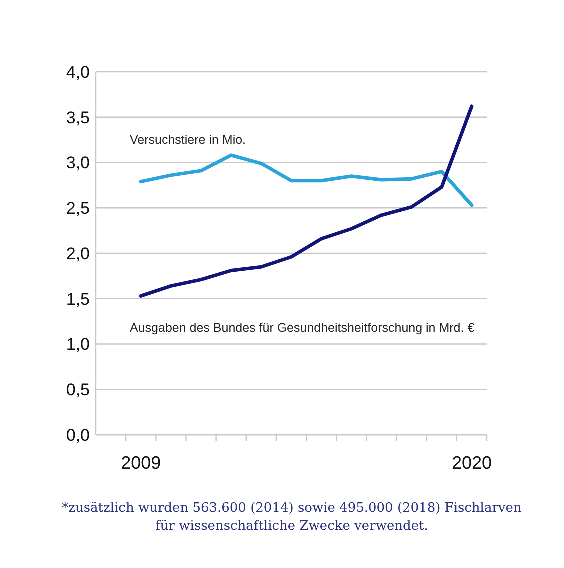 The image size is (564, 568). What do you see at coordinates (78, 208) in the screenshot?
I see `y-tick-label: 2,5` at bounding box center [78, 208].